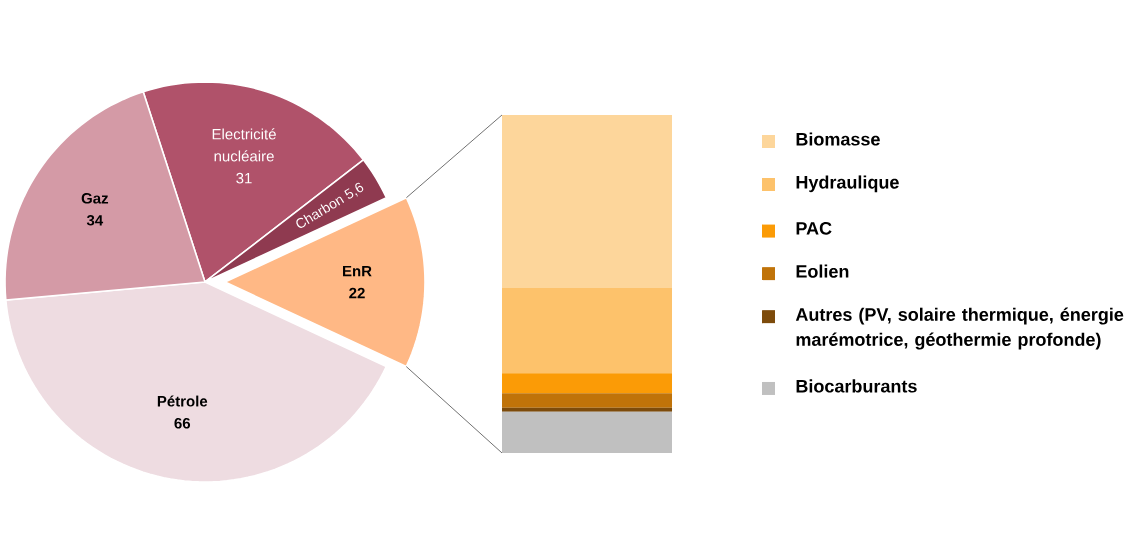 The image size is (1144, 549). Describe the element at coordinates (357, 293) in the screenshot. I see `data-label: 22` at that location.